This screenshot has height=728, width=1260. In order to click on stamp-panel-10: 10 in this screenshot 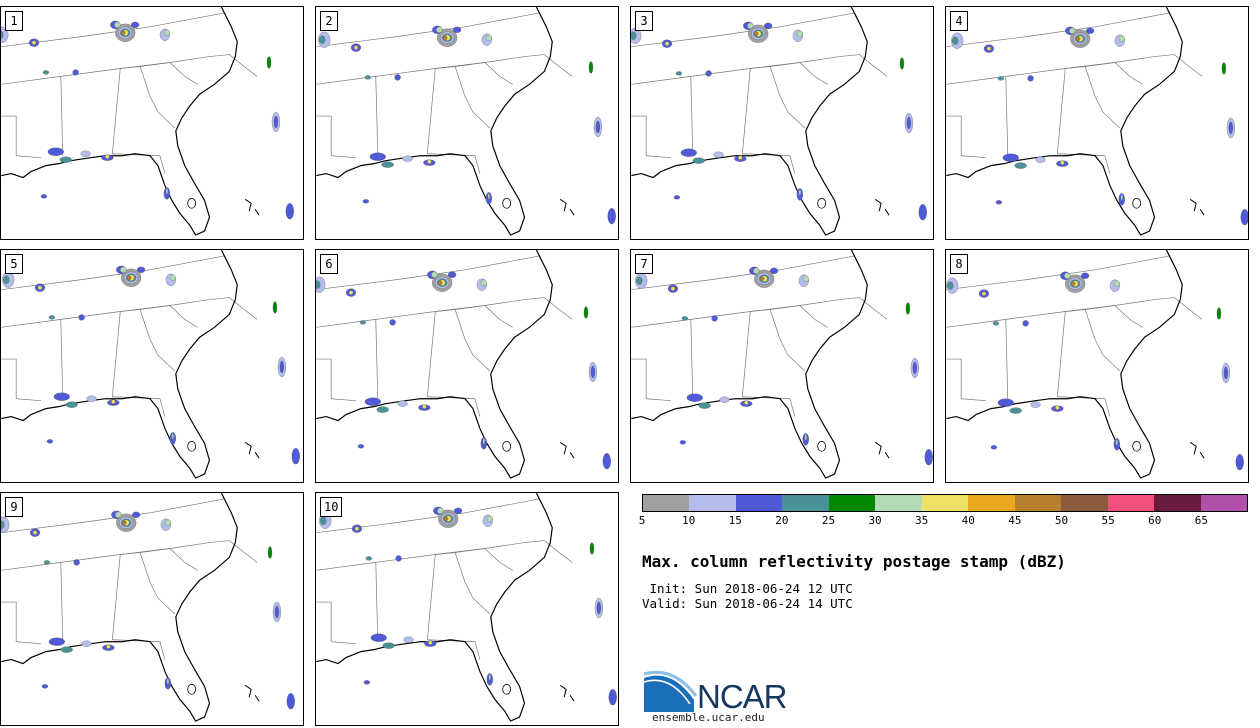, I will do `click(467, 609)`.